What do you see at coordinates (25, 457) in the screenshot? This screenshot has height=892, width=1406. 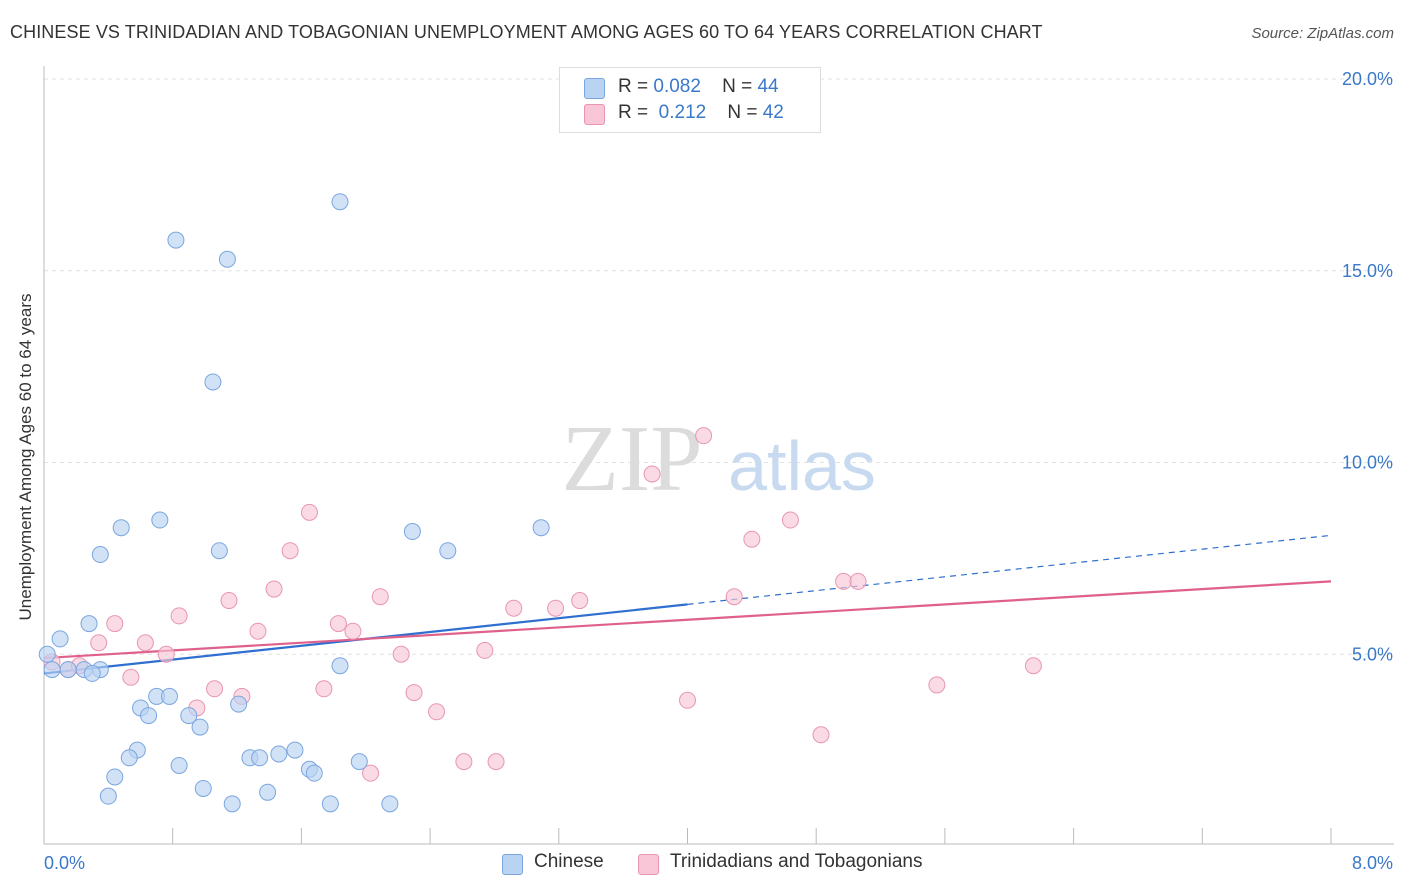 I see `y-axis-title: Unemployment Among Ages 60 to 64 years` at bounding box center [25, 457].